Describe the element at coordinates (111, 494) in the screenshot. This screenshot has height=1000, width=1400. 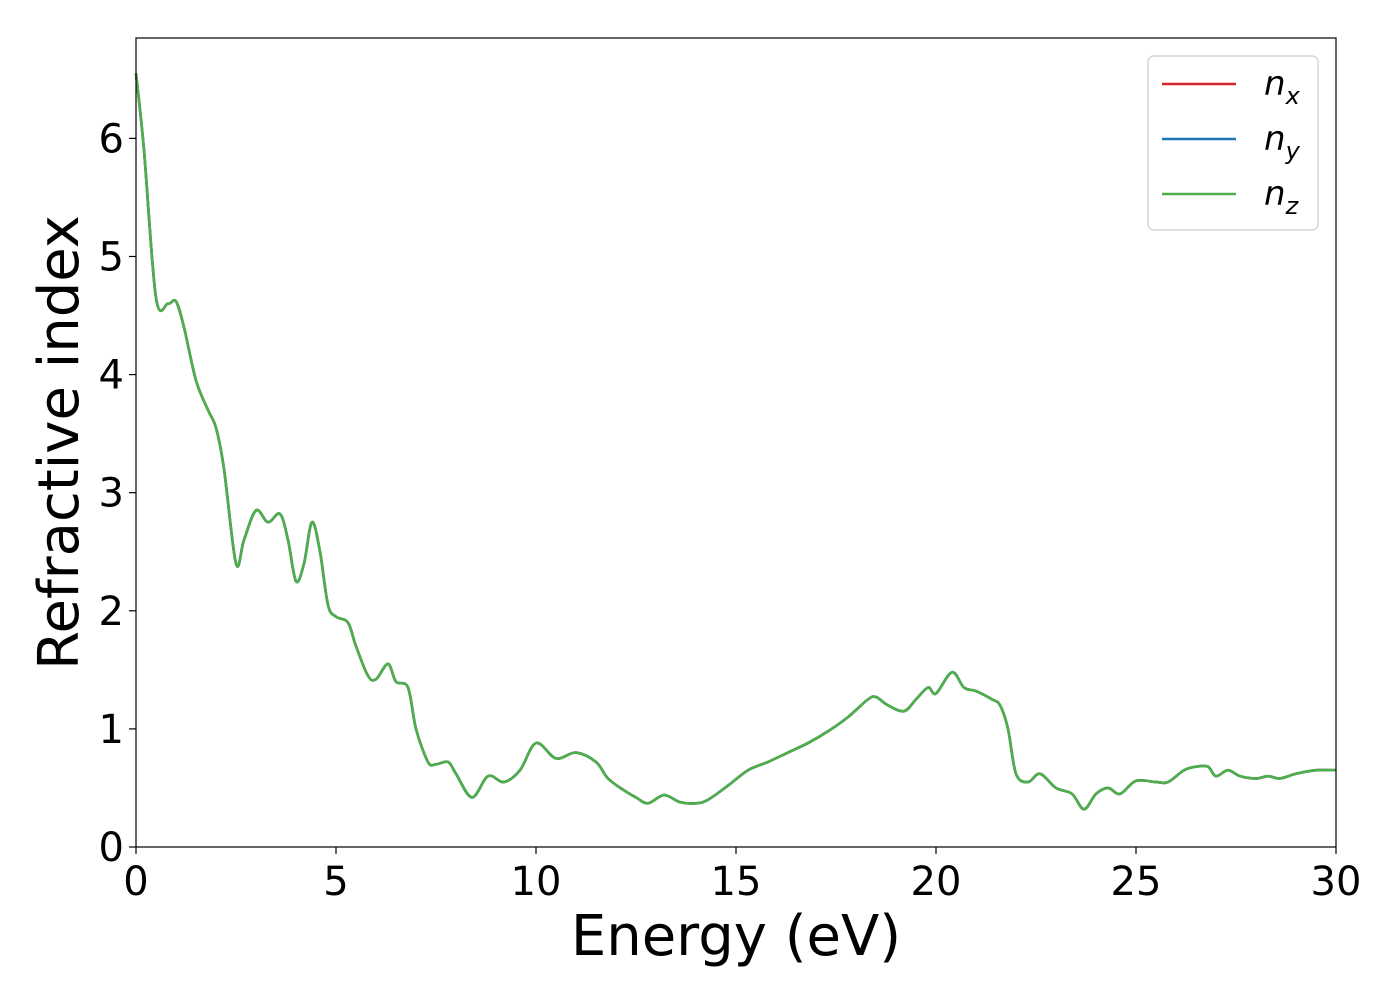
I see `y-tick-label: 3` at that location.